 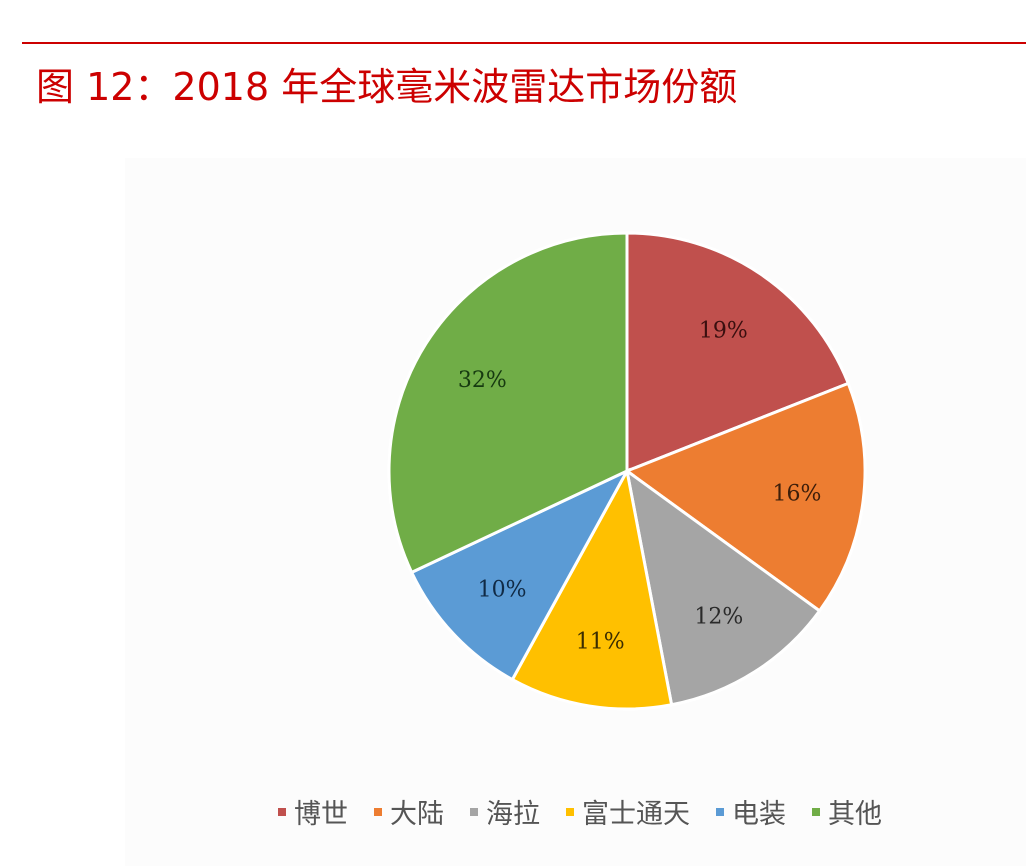 What do you see at coordinates (524, 43) in the screenshot?
I see `header-rule` at bounding box center [524, 43].